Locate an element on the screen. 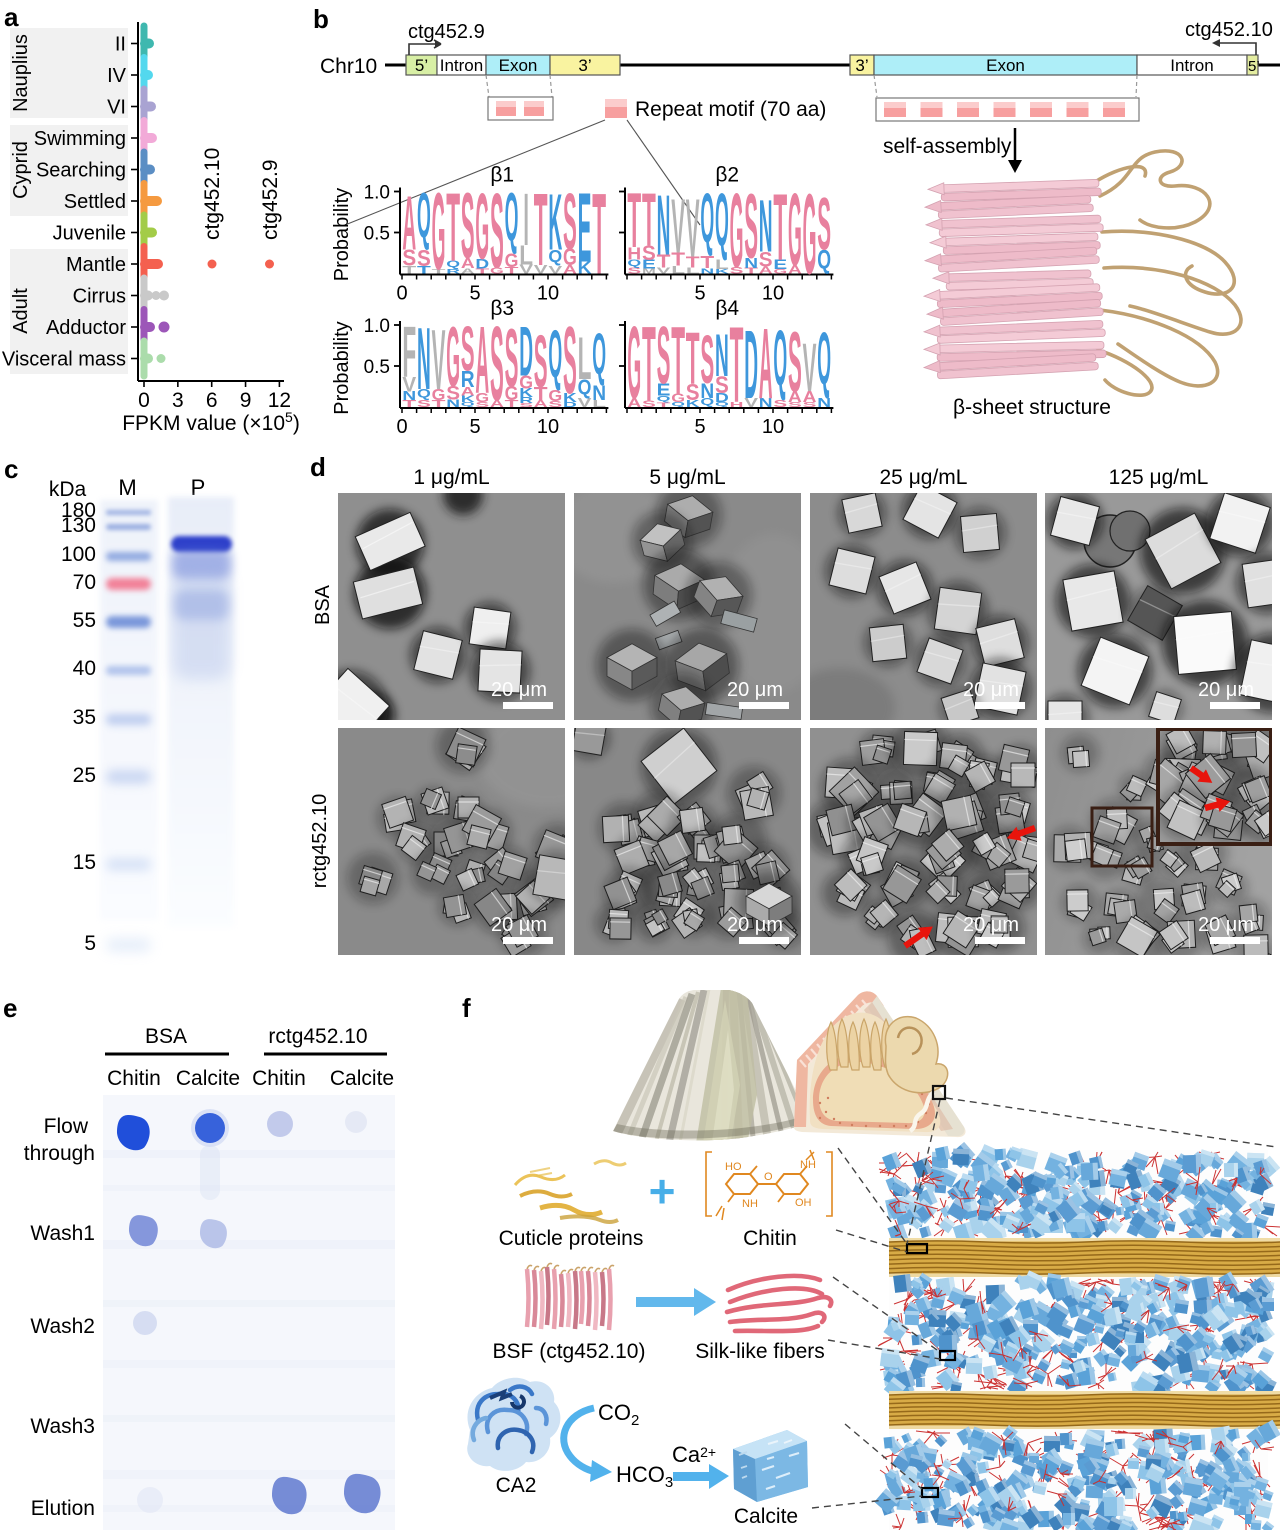 The width and height of the screenshot is (1280, 1530). svg-text: Visceral mass is located at coordinates (64, 360).